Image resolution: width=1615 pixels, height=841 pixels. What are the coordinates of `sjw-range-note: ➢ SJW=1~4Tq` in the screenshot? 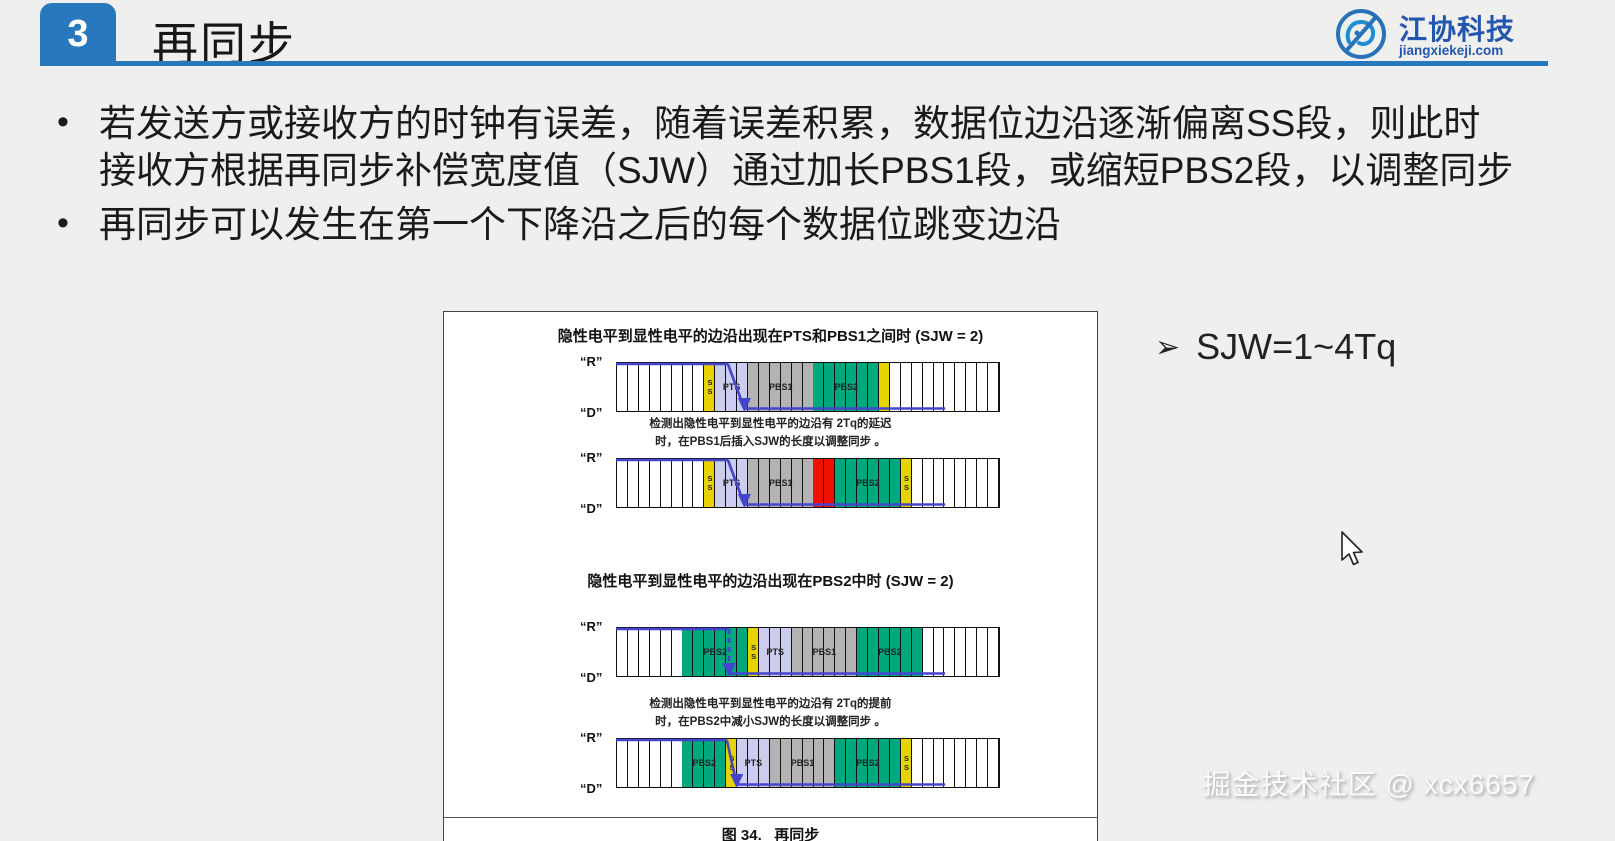 It's located at (1275, 347).